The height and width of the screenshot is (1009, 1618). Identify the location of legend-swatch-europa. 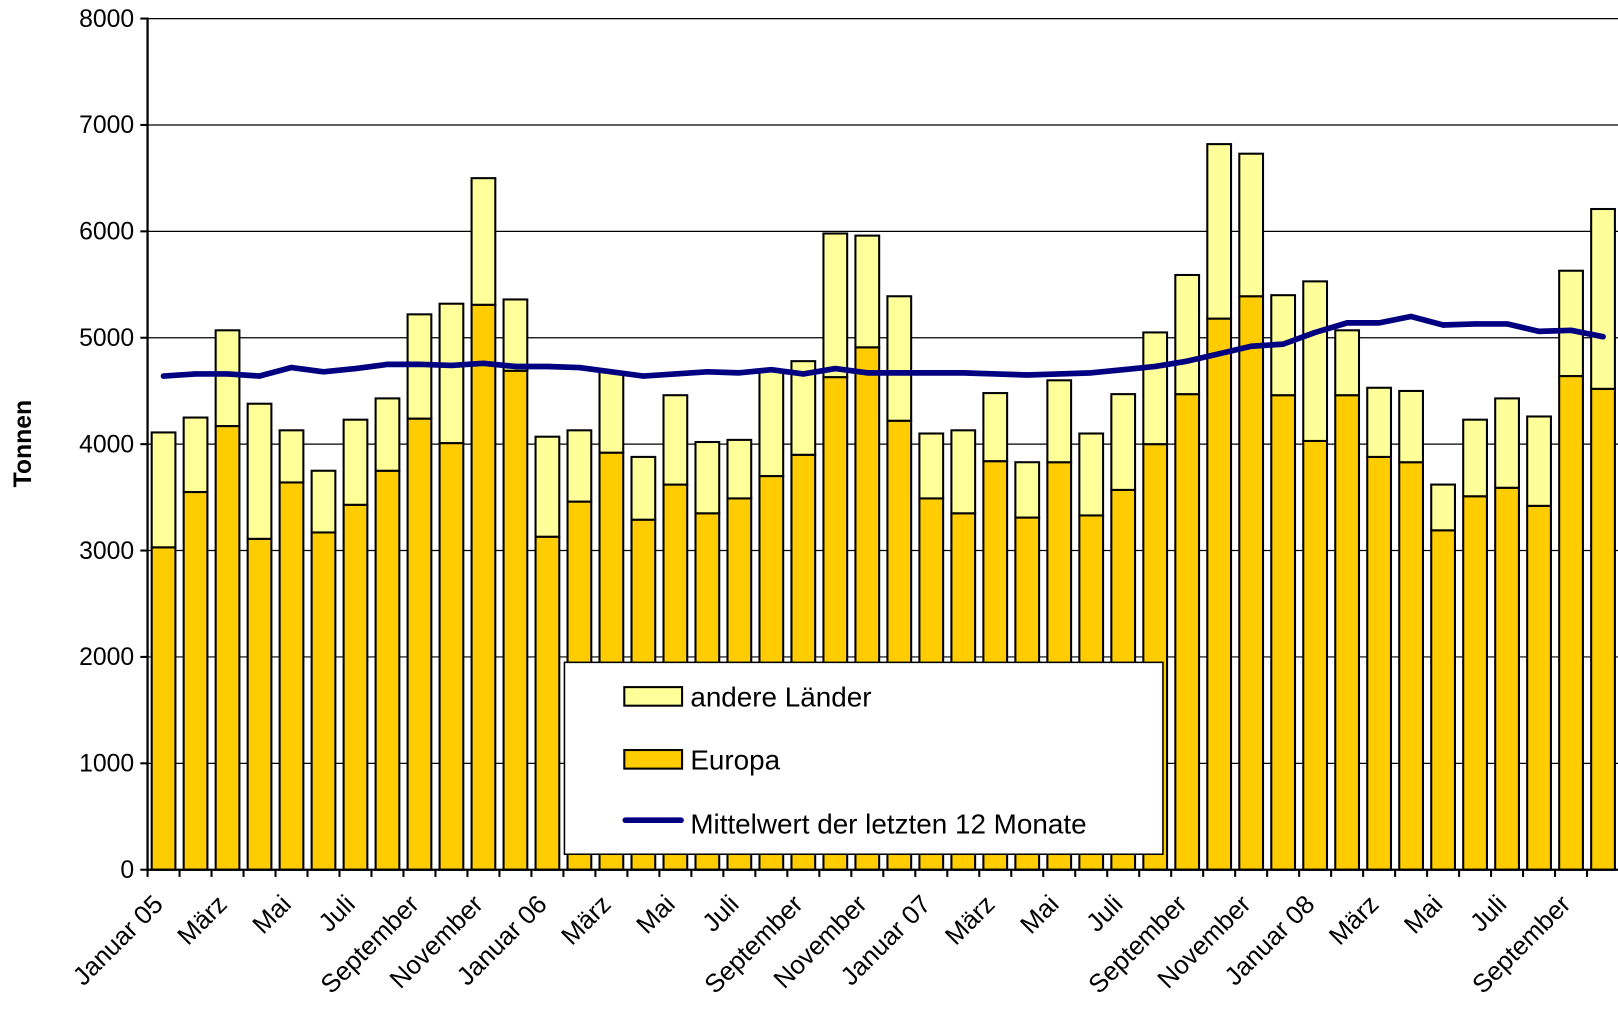
(653, 759).